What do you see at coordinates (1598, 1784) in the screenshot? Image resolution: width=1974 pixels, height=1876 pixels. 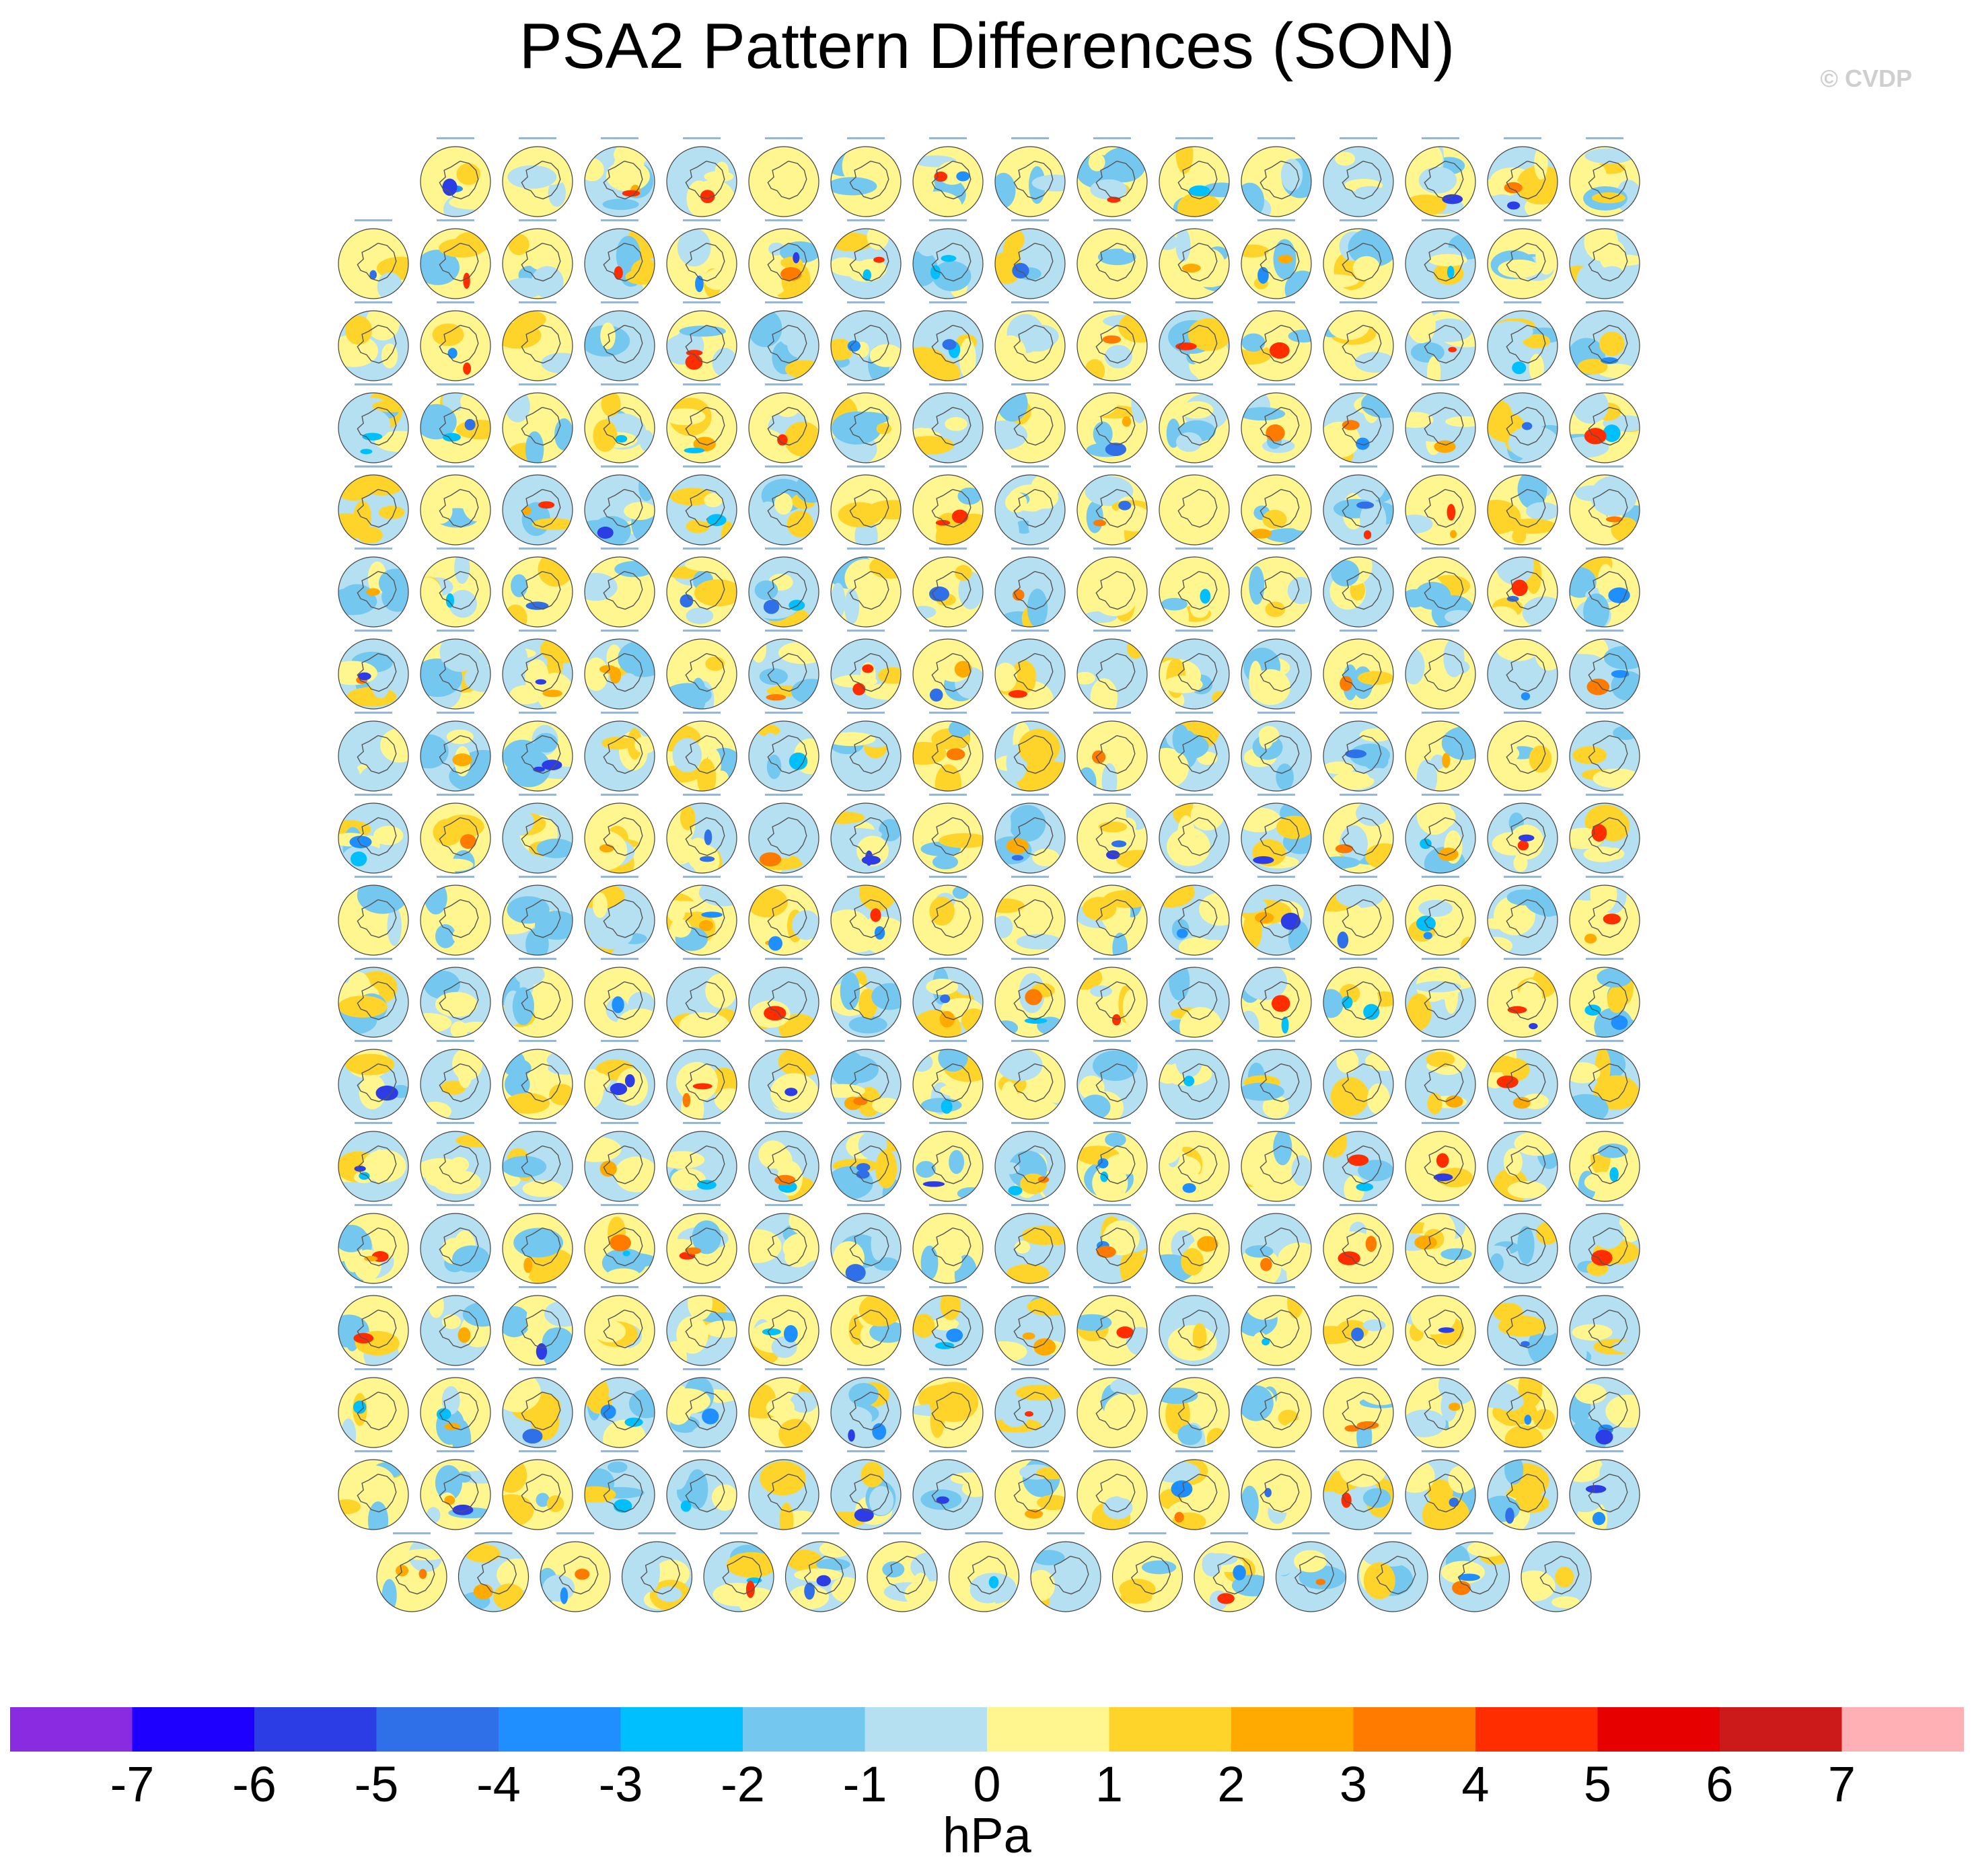 I see `colorbar-tick-label: 5` at bounding box center [1598, 1784].